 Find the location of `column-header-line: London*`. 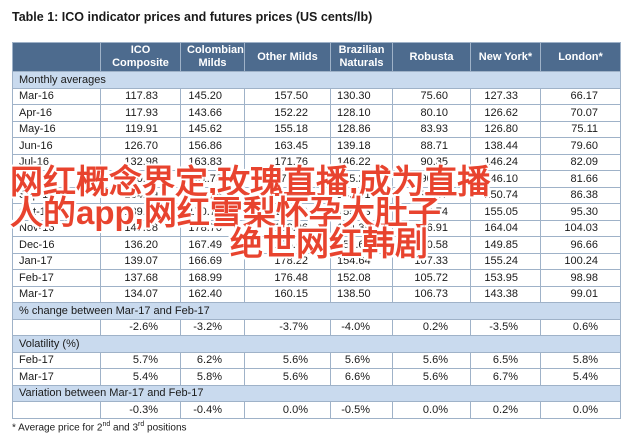

column-header-line: London* is located at coordinates (580, 56).